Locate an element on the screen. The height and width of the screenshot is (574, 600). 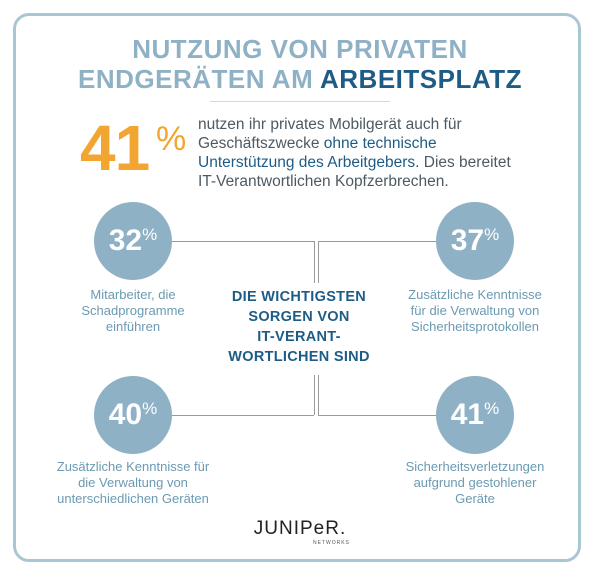
center-label-line: IT-VERANT- is located at coordinates (299, 337).